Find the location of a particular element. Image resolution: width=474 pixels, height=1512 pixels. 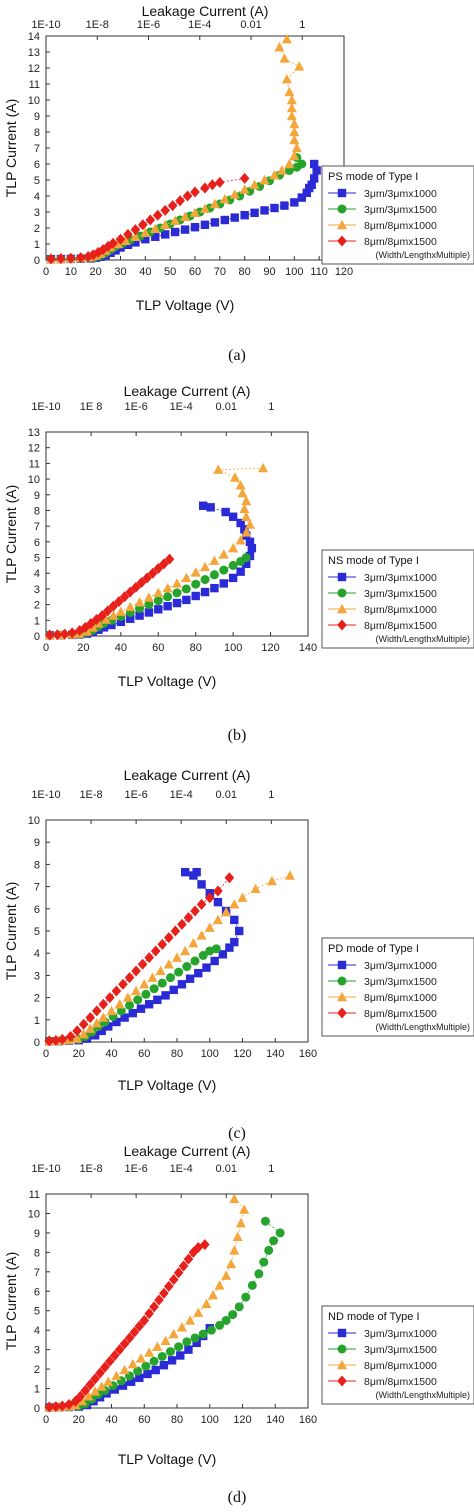

legend-label: 8μm/8μmx1500 is located at coordinates (400, 626).